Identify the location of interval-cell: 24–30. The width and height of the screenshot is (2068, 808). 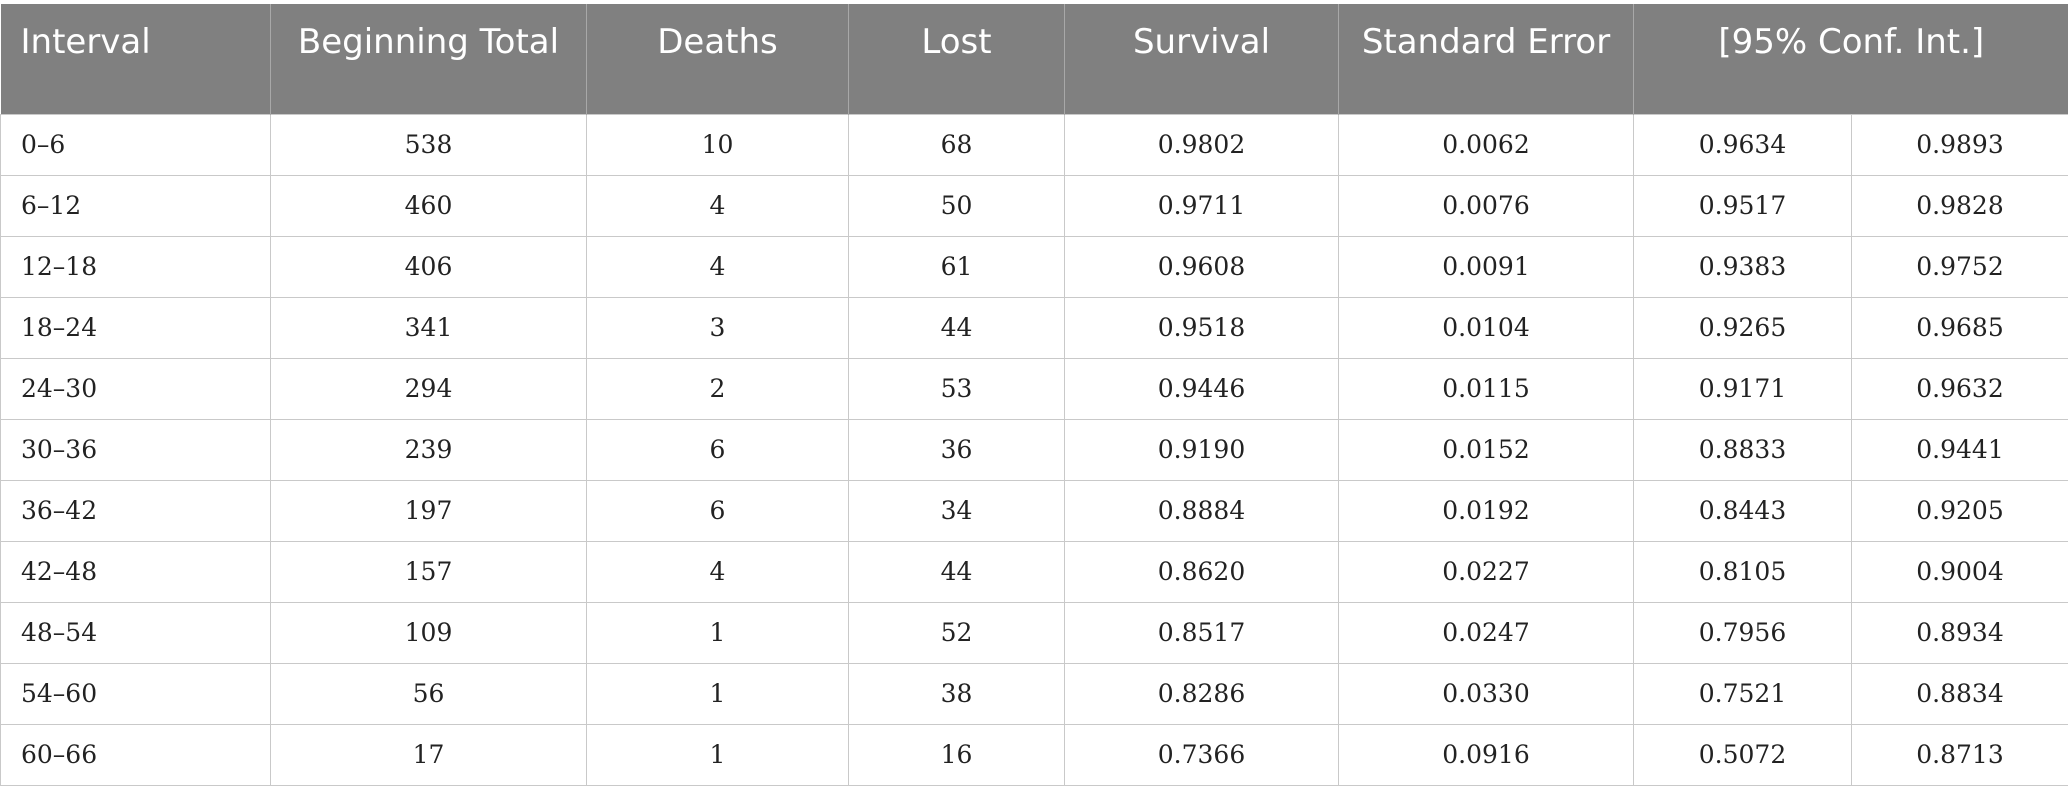
(135, 388).